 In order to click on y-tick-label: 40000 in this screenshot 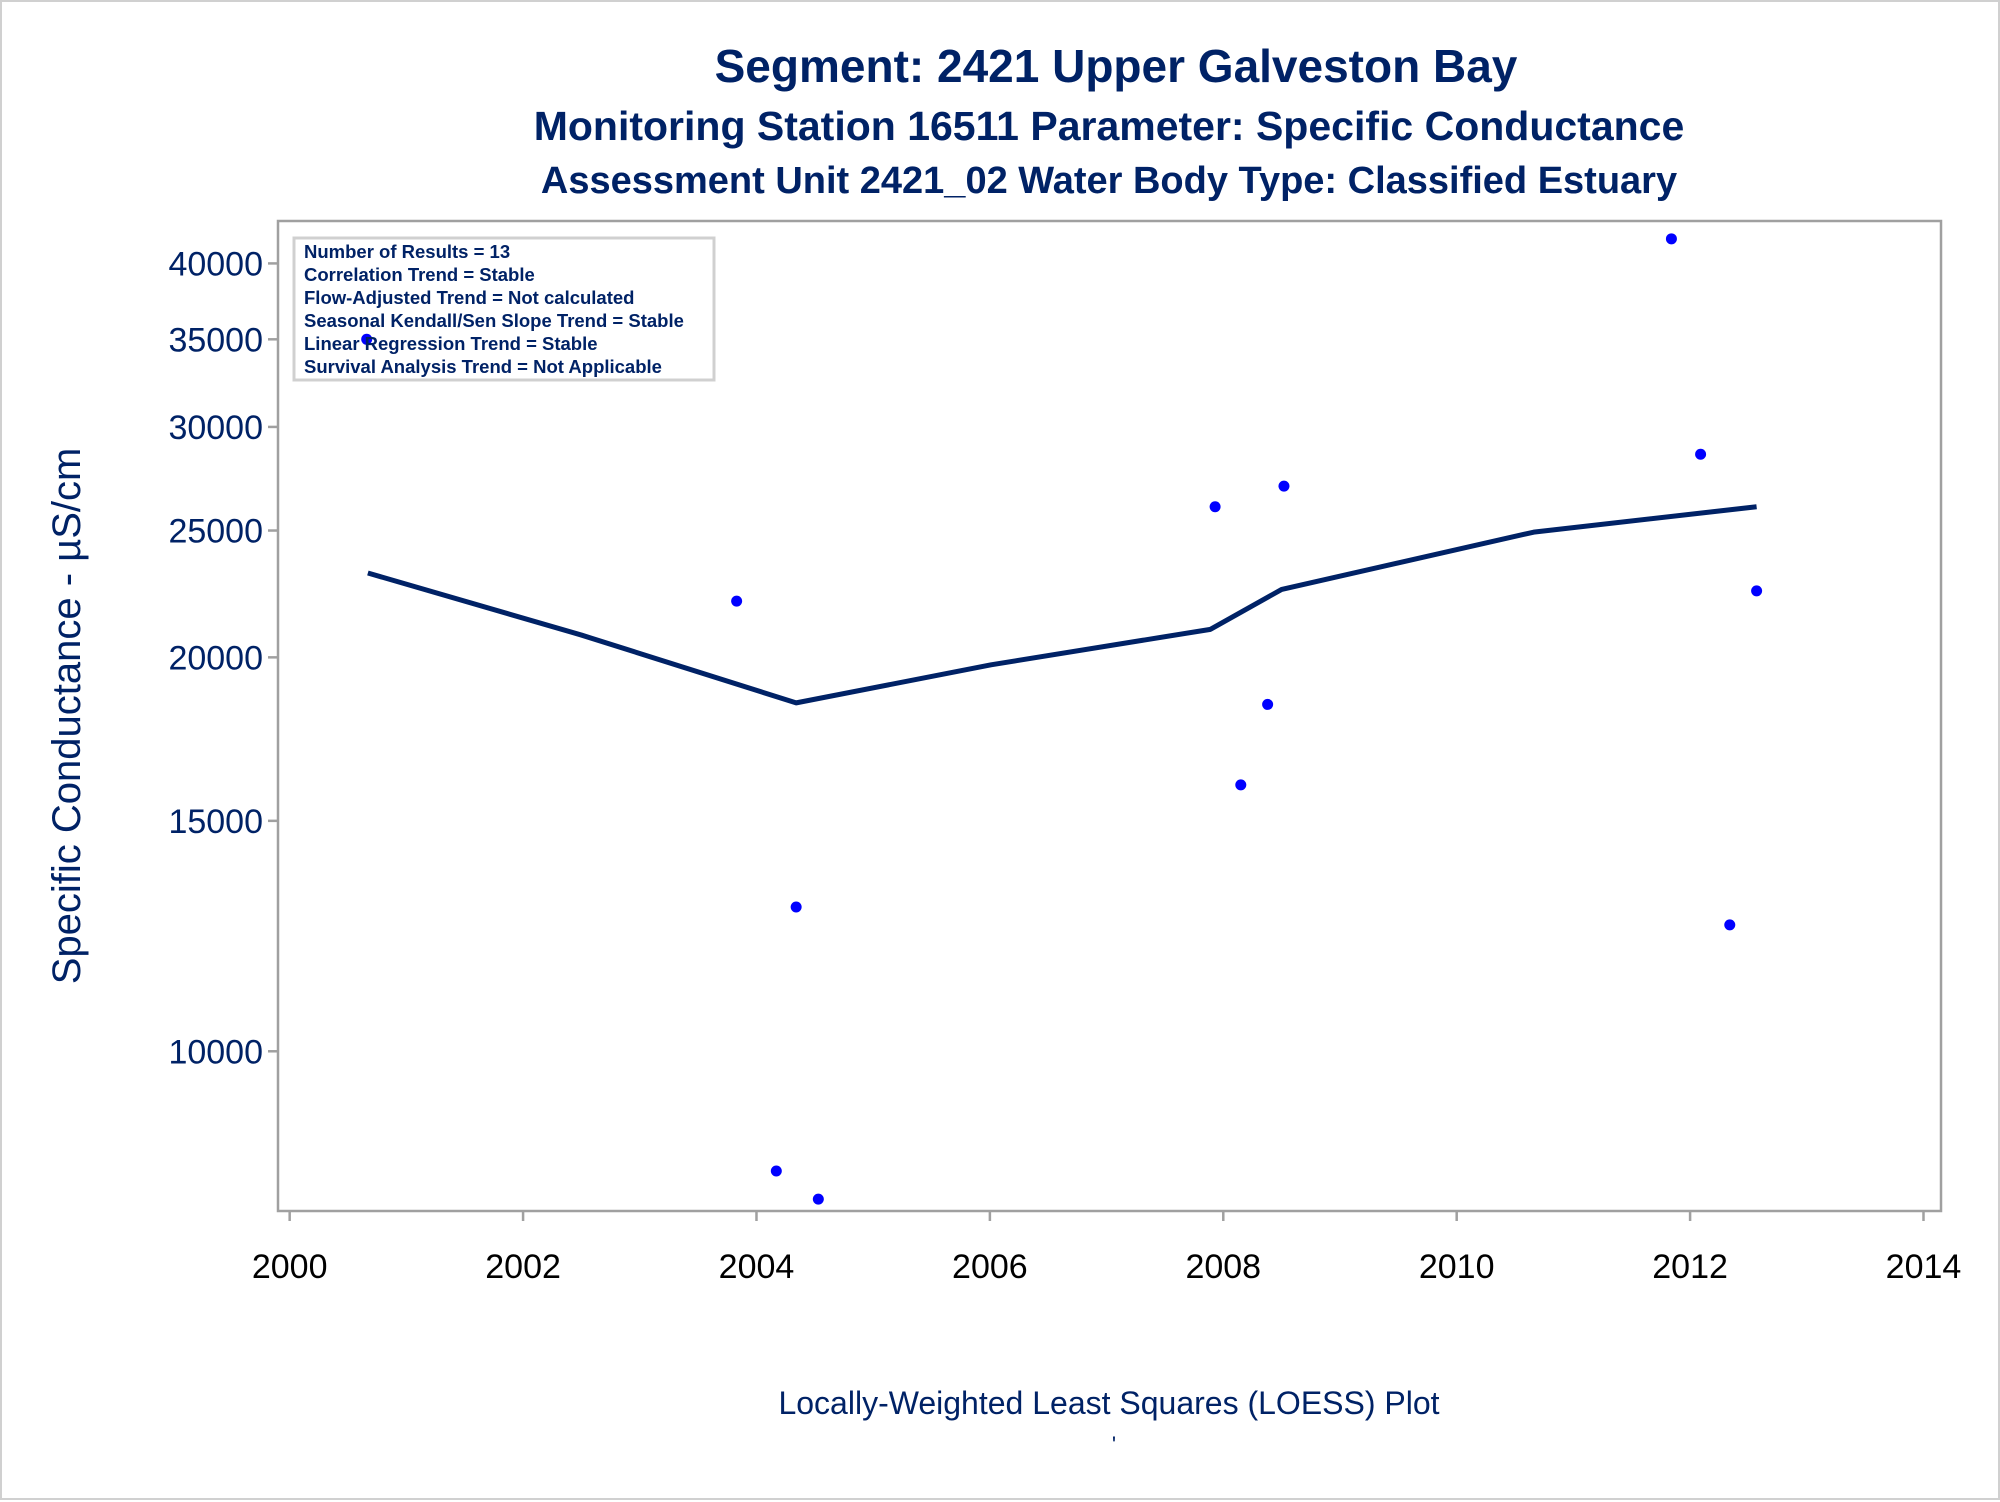, I will do `click(215, 264)`.